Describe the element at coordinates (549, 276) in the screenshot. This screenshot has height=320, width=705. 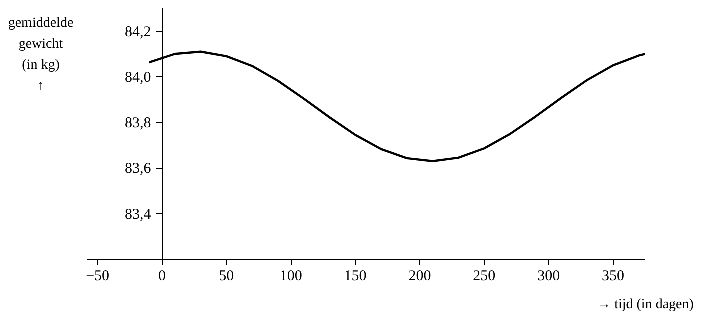
I see `x-tick-label: 300` at that location.